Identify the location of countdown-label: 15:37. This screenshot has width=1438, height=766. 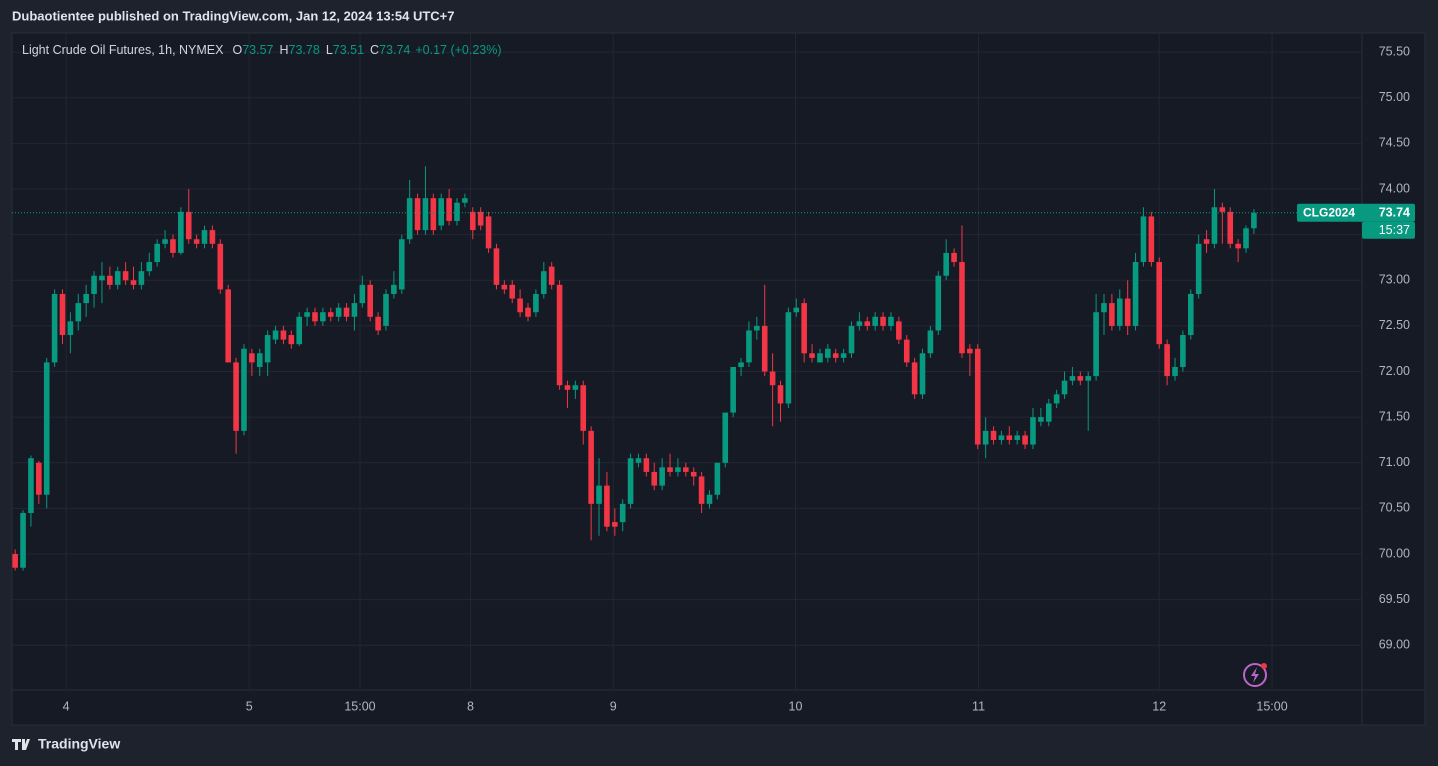
(1394, 230).